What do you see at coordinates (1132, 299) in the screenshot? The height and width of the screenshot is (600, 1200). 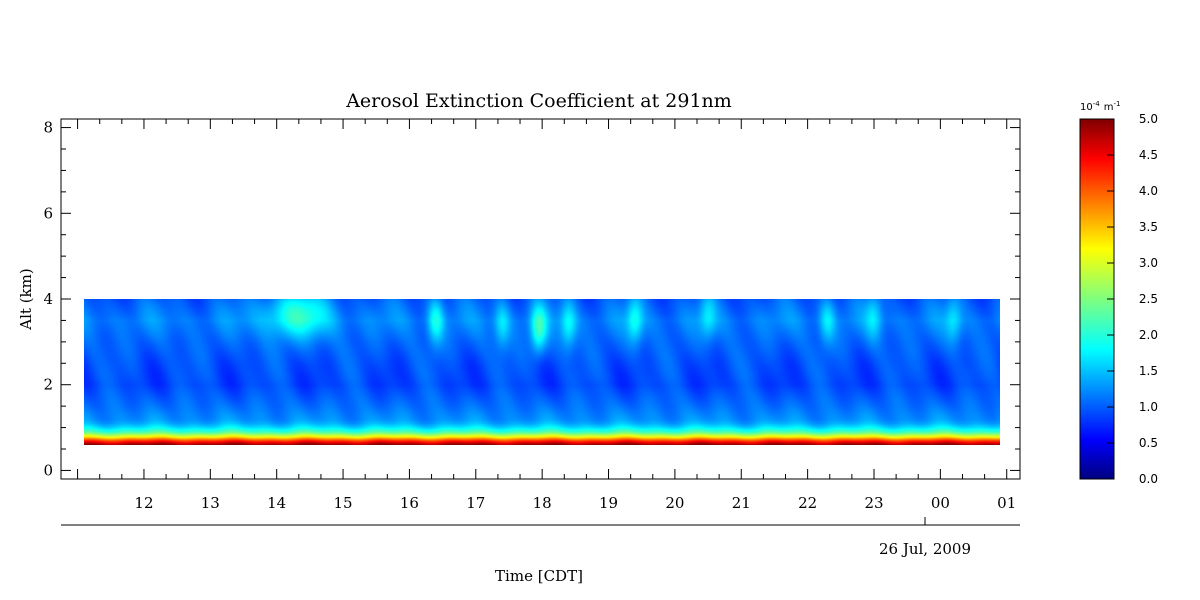 I see `colorbar-ticks: 0.0 0.5 1.0 1.5 2.0 2.5 3.0 3.5 4.0 4.5 5.0` at bounding box center [1132, 299].